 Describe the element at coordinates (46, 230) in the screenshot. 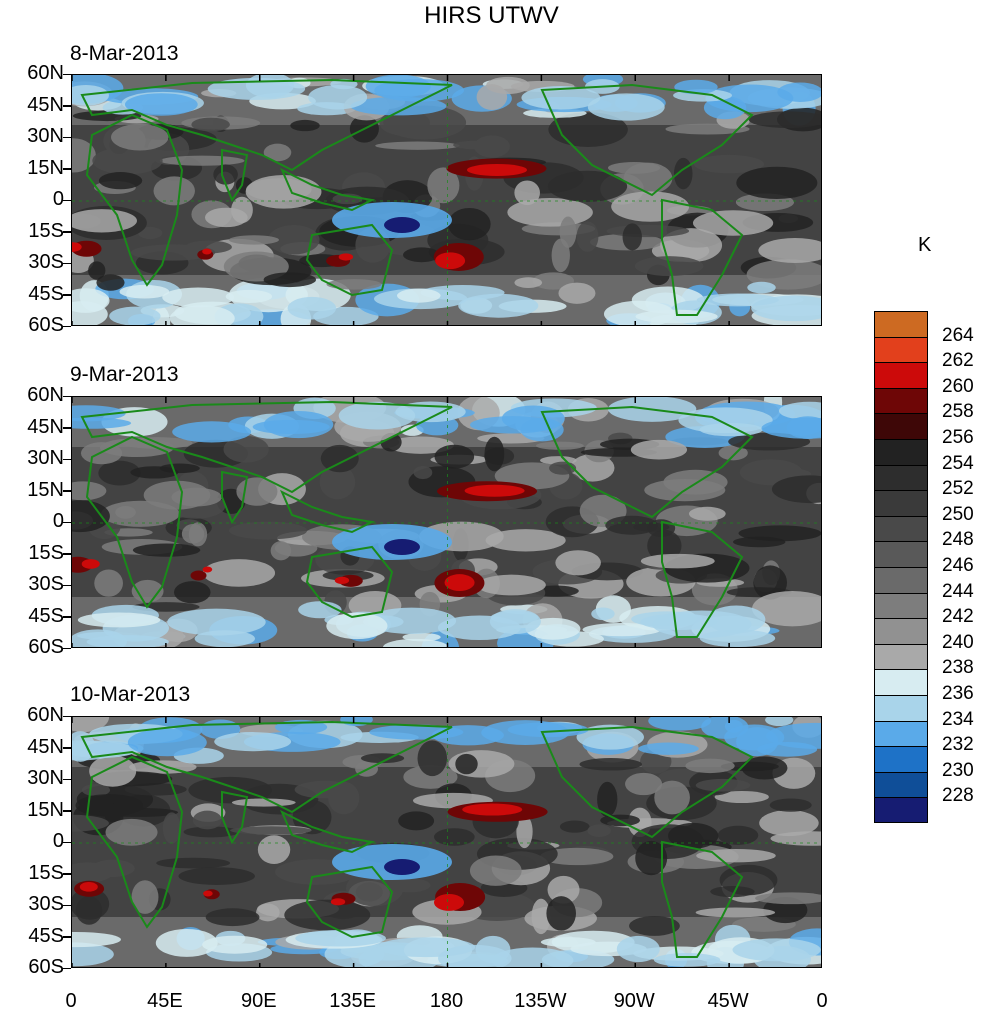

I see `lat-tick-label: 15S` at that location.